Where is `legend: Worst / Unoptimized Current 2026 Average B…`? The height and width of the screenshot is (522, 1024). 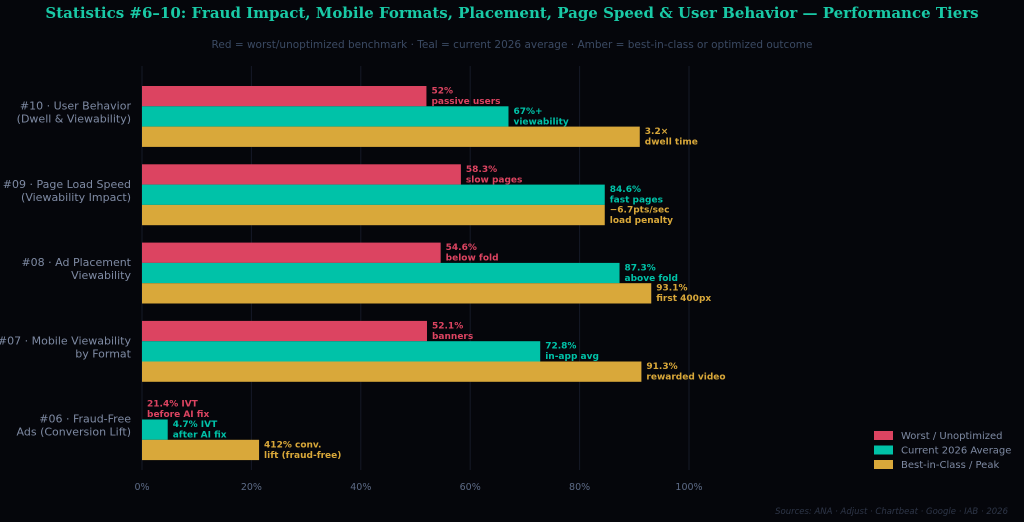
legend: Worst / Unoptimized Current 2026 Average B… is located at coordinates (942, 451).